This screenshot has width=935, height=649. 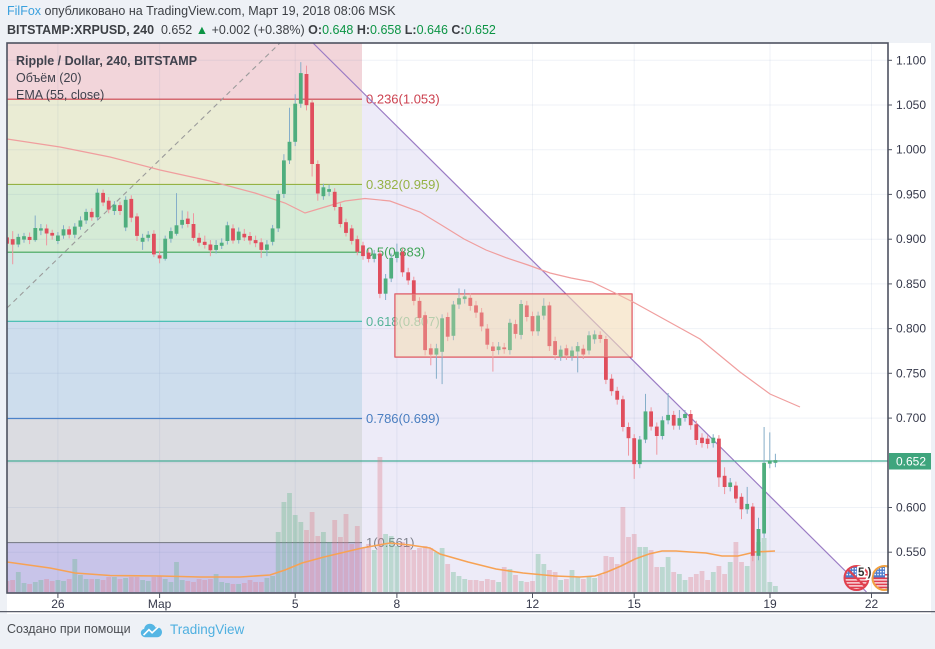 I want to click on svg-text: 0.750, so click(x=911, y=373).